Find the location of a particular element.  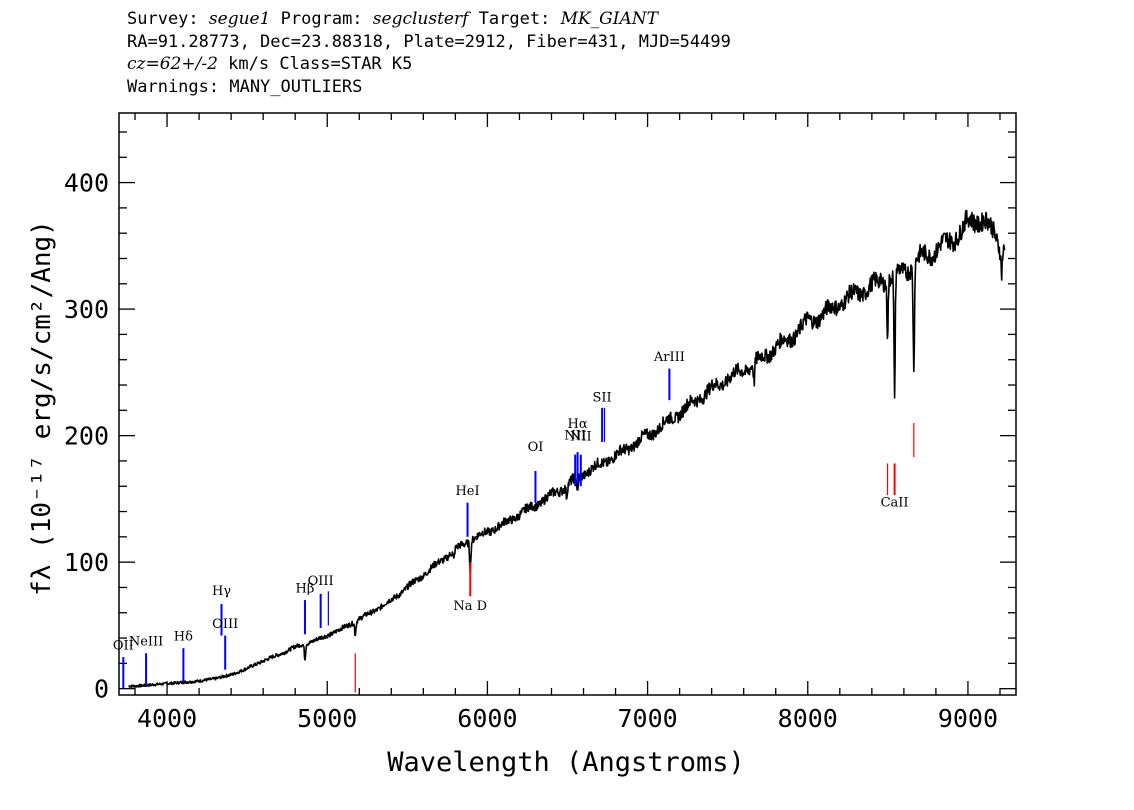

line-marker-label: Hδ is located at coordinates (183, 637).